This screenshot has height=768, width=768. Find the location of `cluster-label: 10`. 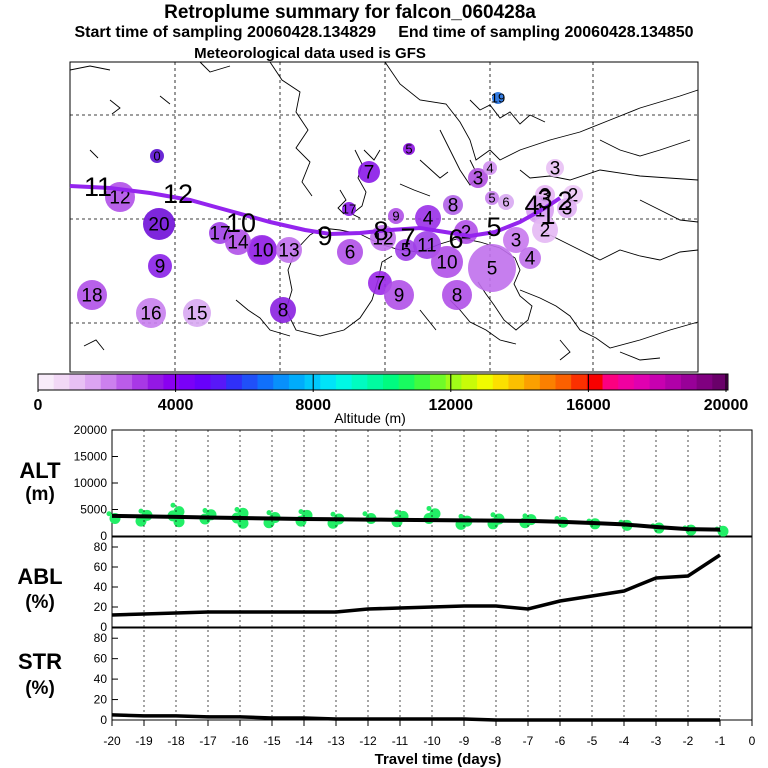

cluster-label: 10 is located at coordinates (446, 263).